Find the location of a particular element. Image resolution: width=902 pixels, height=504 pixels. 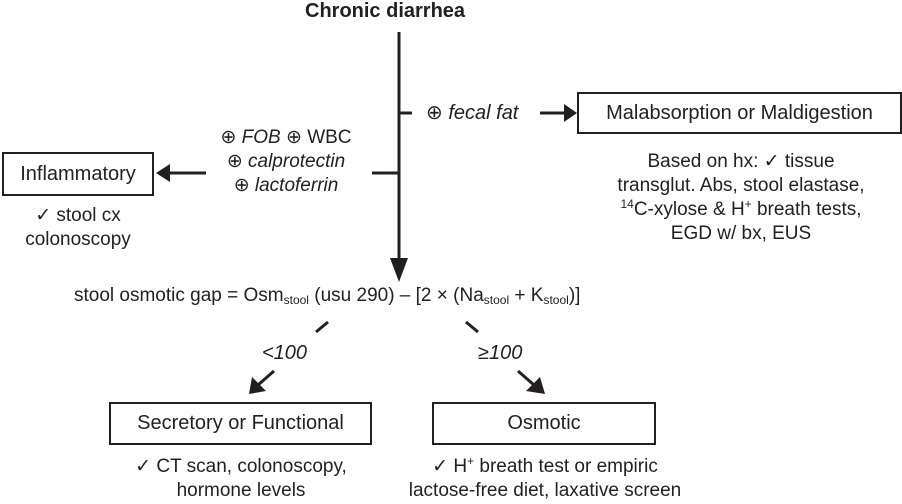

secretory-diagonal-bottom is located at coordinates (266, 378).